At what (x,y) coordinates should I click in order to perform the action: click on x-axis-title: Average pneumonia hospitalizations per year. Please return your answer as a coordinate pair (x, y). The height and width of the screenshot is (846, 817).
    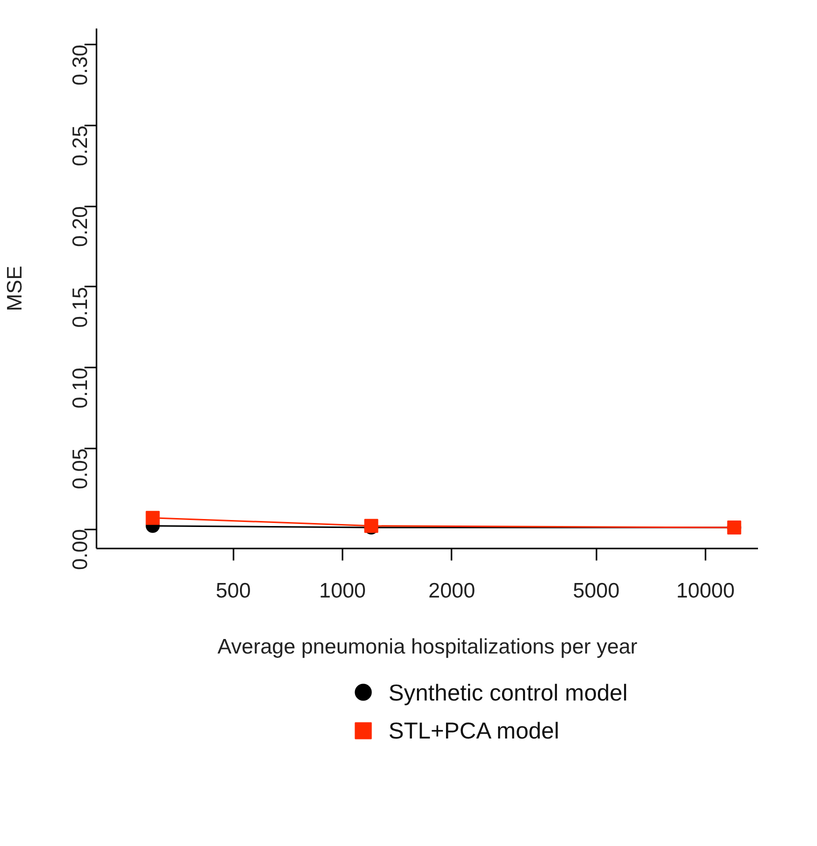
    Looking at the image, I should click on (428, 647).